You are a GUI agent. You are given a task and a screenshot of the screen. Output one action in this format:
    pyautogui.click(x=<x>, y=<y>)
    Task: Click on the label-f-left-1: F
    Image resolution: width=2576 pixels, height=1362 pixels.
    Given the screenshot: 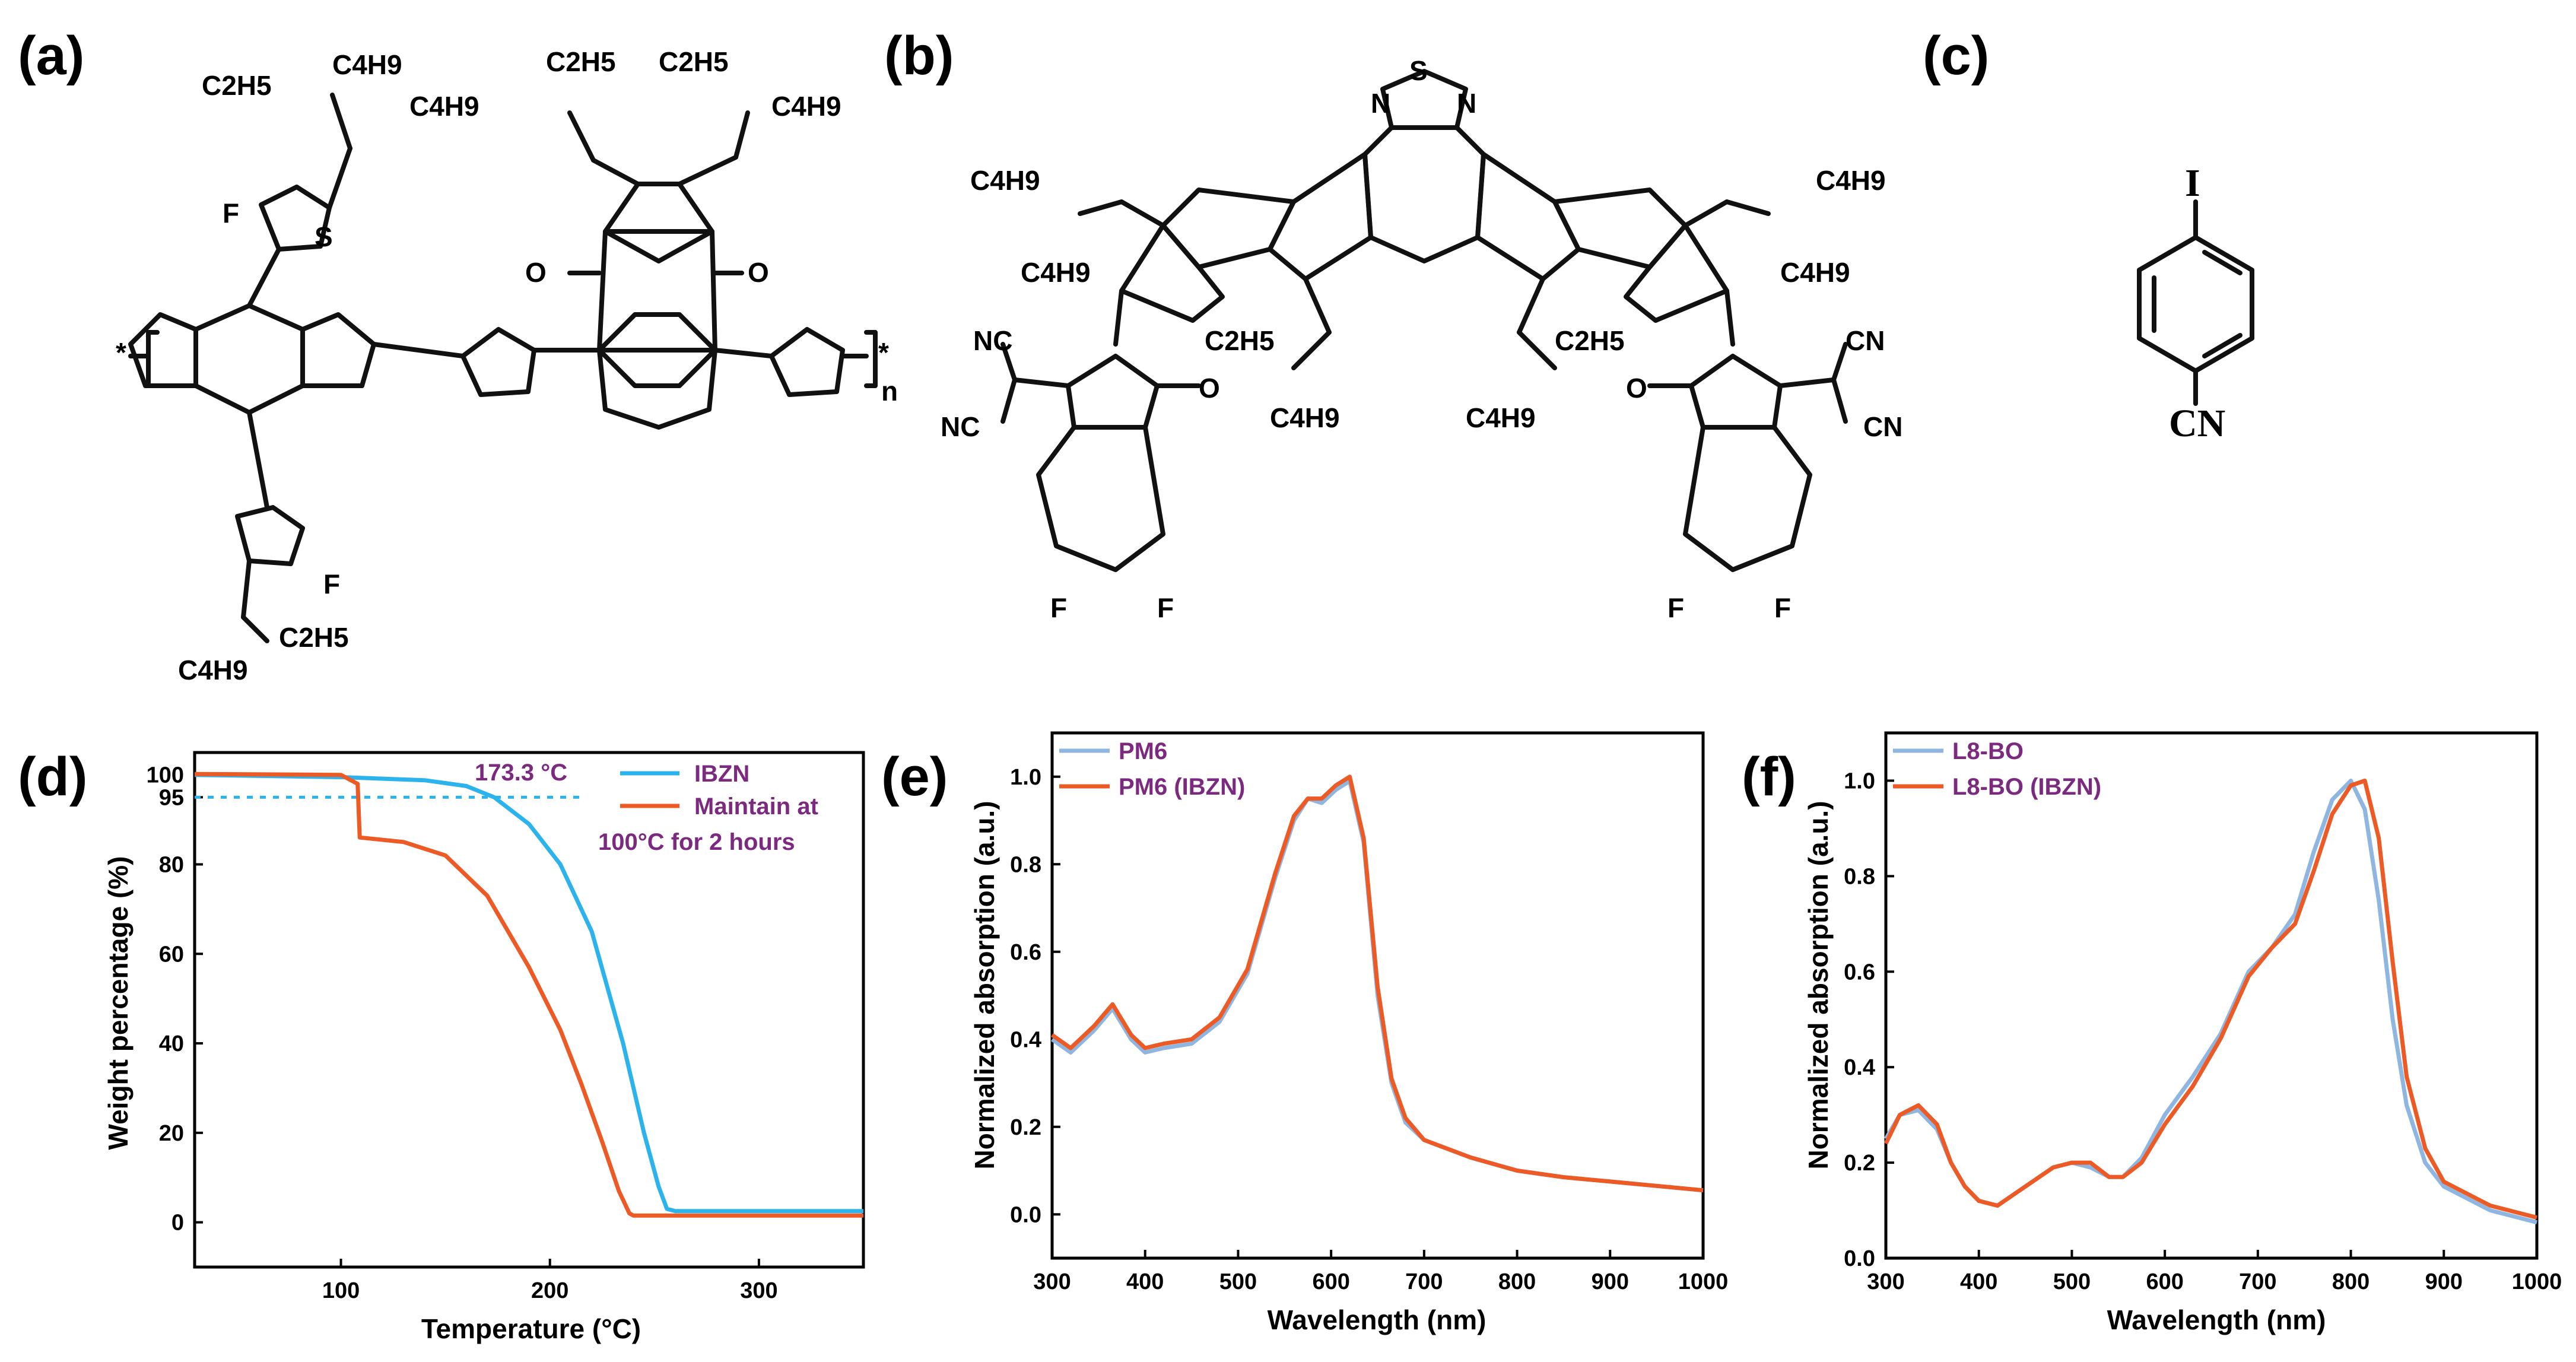 What is the action you would take?
    pyautogui.click(x=1058, y=607)
    